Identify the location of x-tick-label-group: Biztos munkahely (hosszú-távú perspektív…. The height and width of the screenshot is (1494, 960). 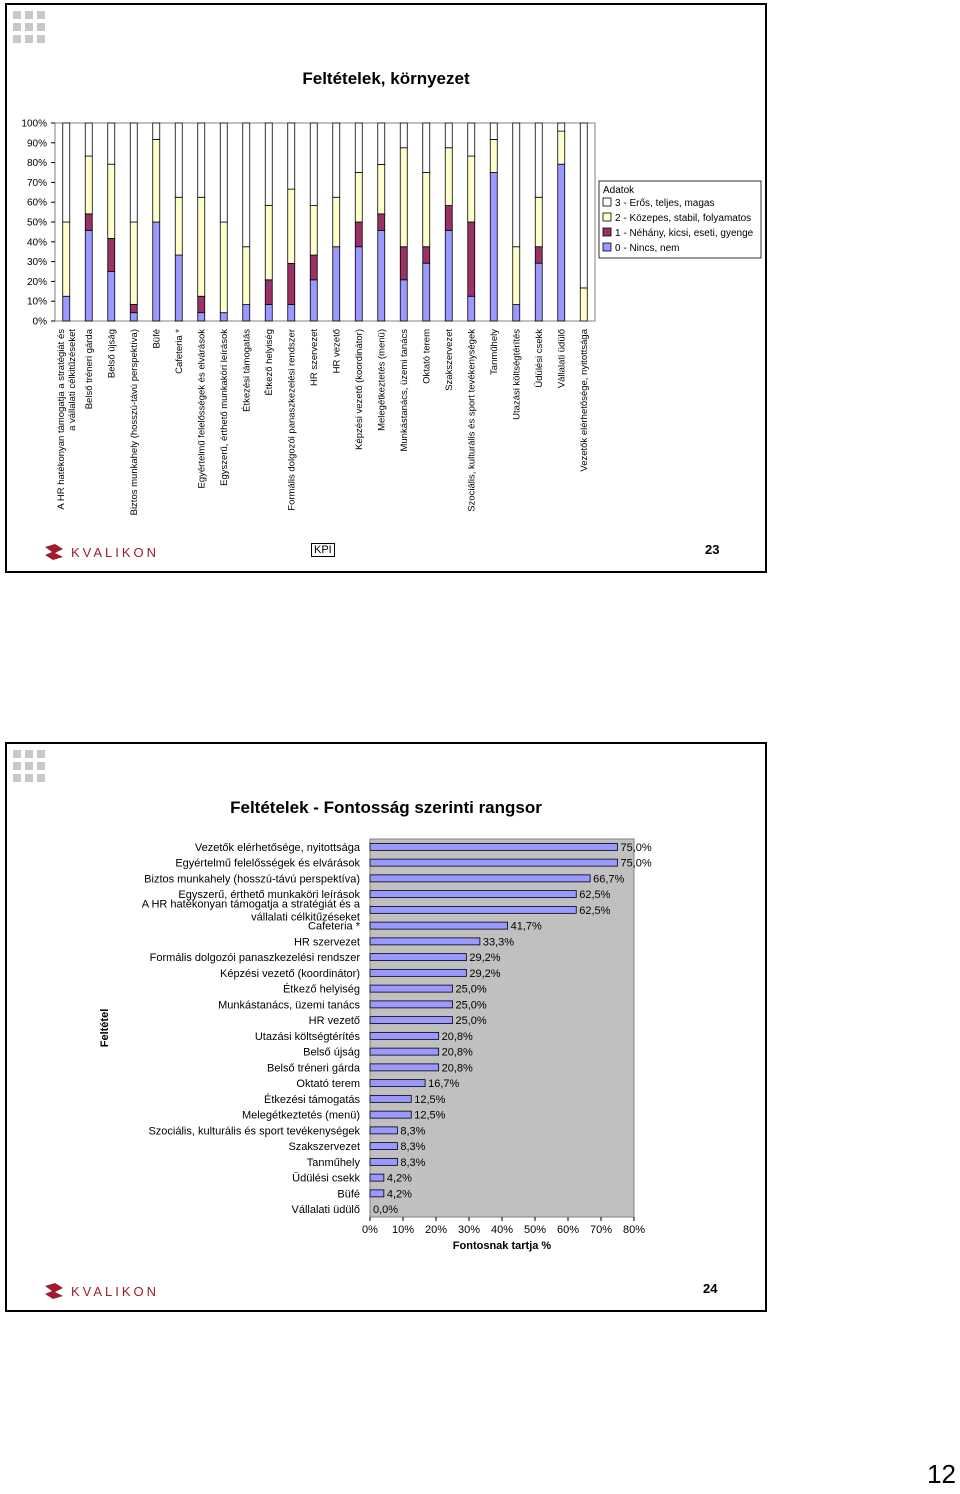
(134, 422).